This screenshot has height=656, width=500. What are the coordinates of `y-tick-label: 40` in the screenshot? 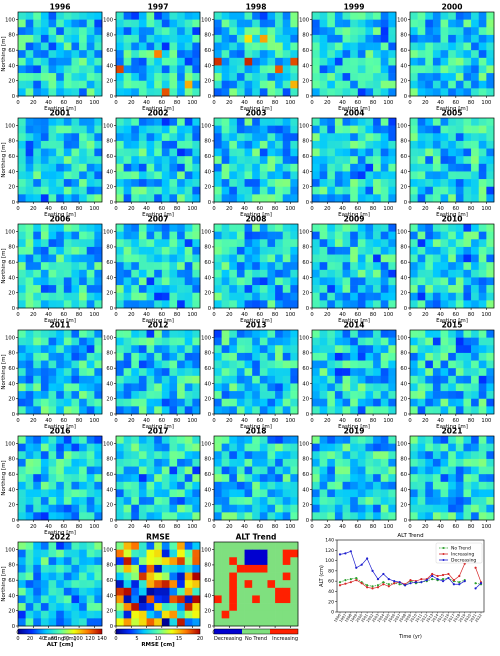 It's located at (207, 172).